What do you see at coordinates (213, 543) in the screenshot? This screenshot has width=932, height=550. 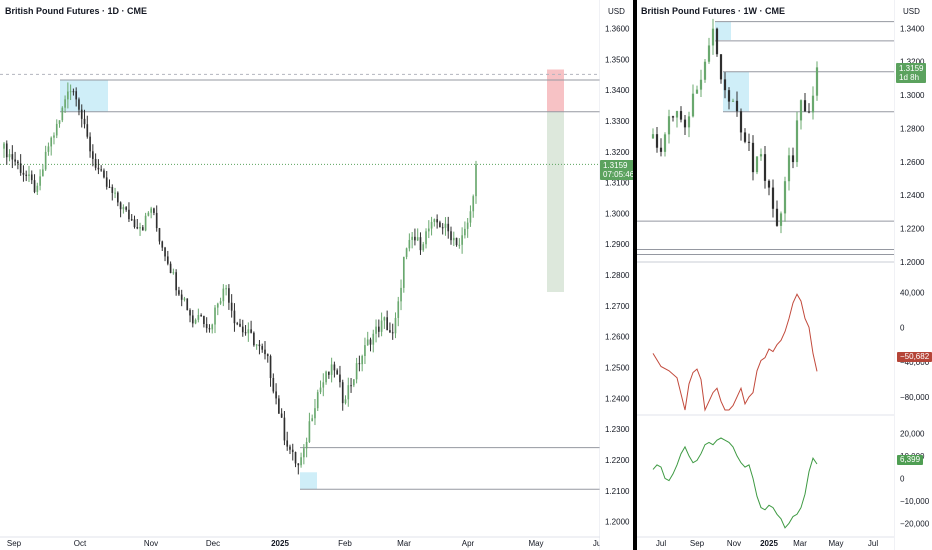 I see `daily-x-tick-label: Dec` at bounding box center [213, 543].